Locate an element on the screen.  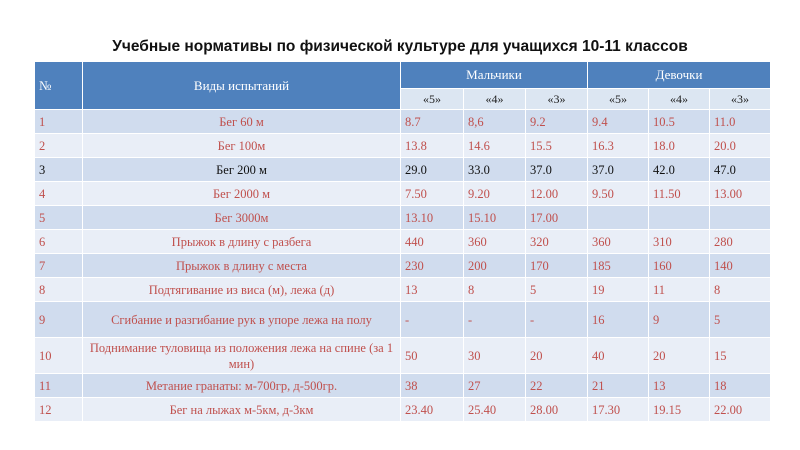
norm-value: 8.7 is located at coordinates (432, 121).